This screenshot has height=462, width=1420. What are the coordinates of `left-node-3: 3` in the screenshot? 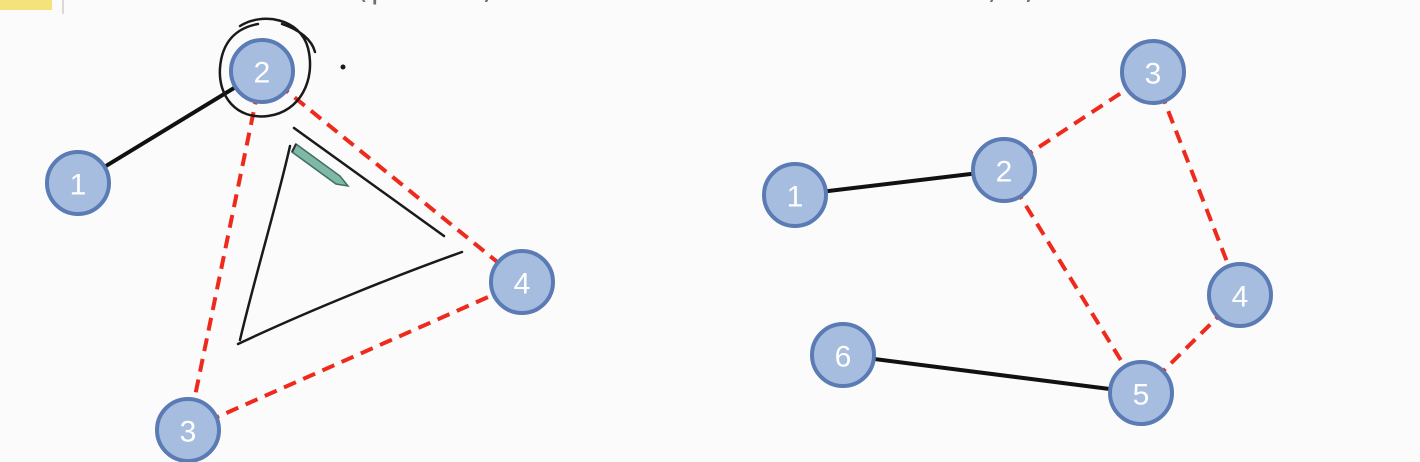 It's located at (188, 429).